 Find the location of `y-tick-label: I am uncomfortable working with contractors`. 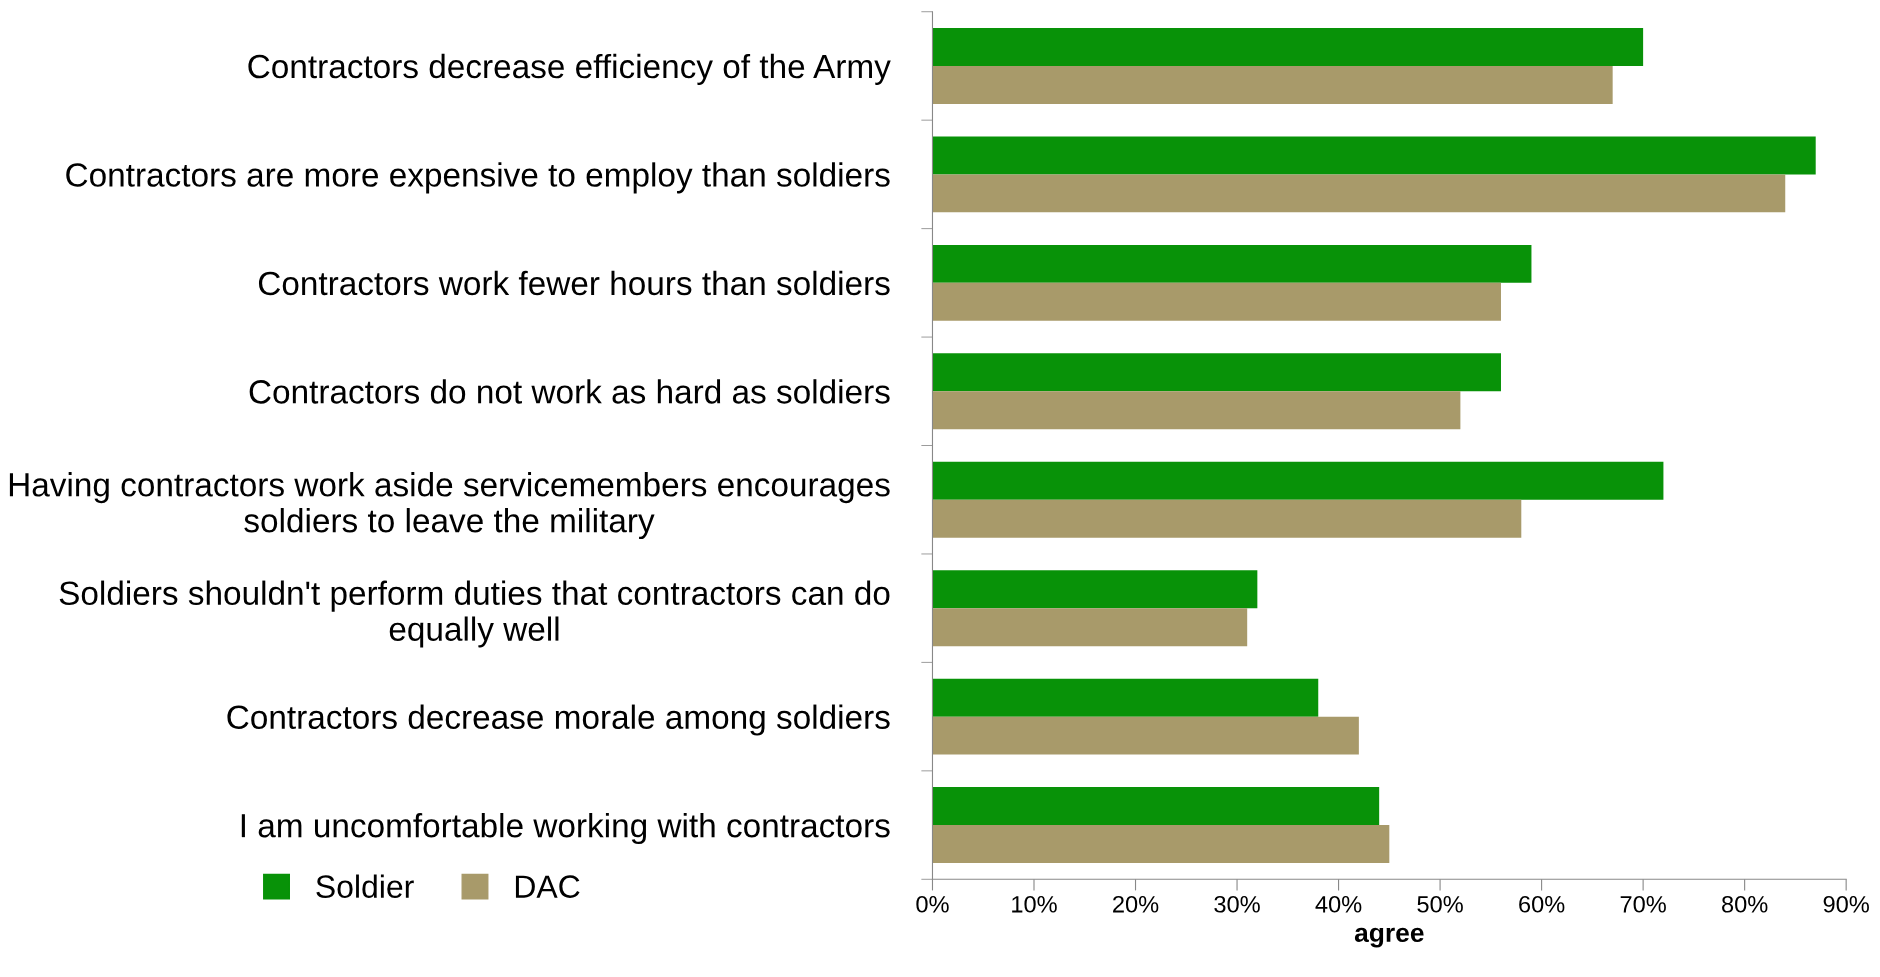

y-tick-label: I am uncomfortable working with contractors is located at coordinates (565, 829).